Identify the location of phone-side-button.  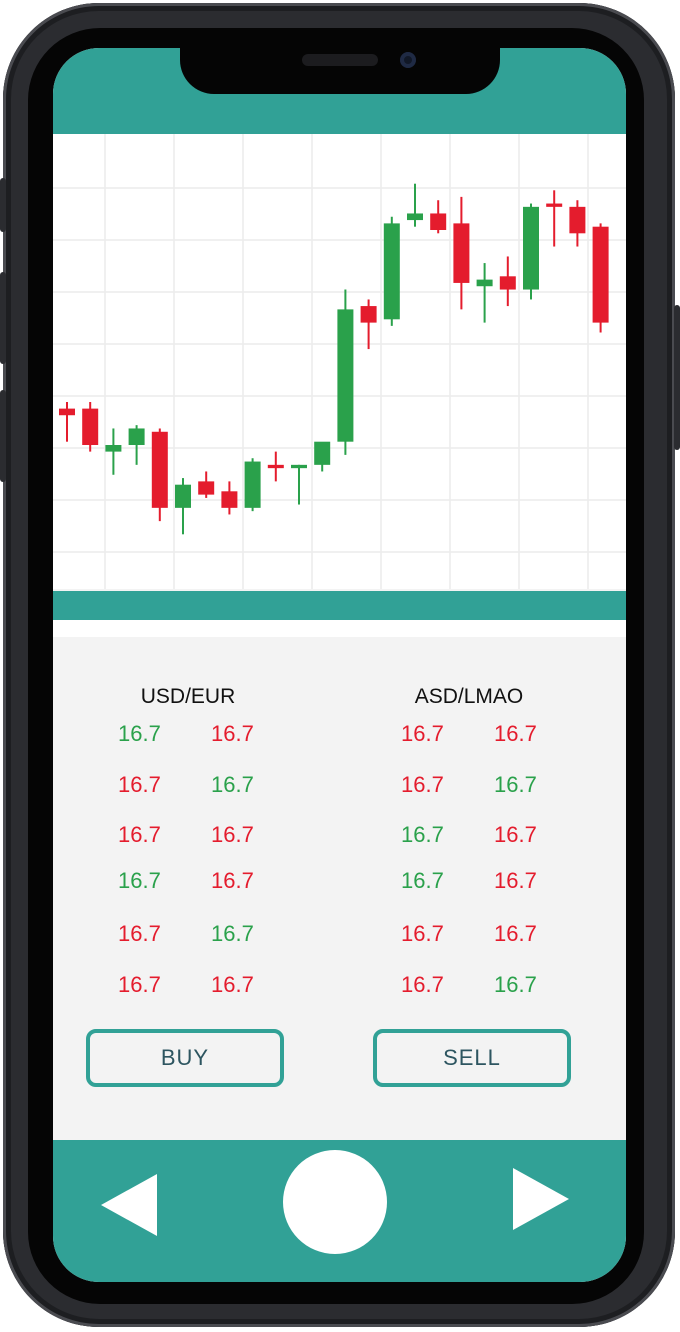
(3, 205).